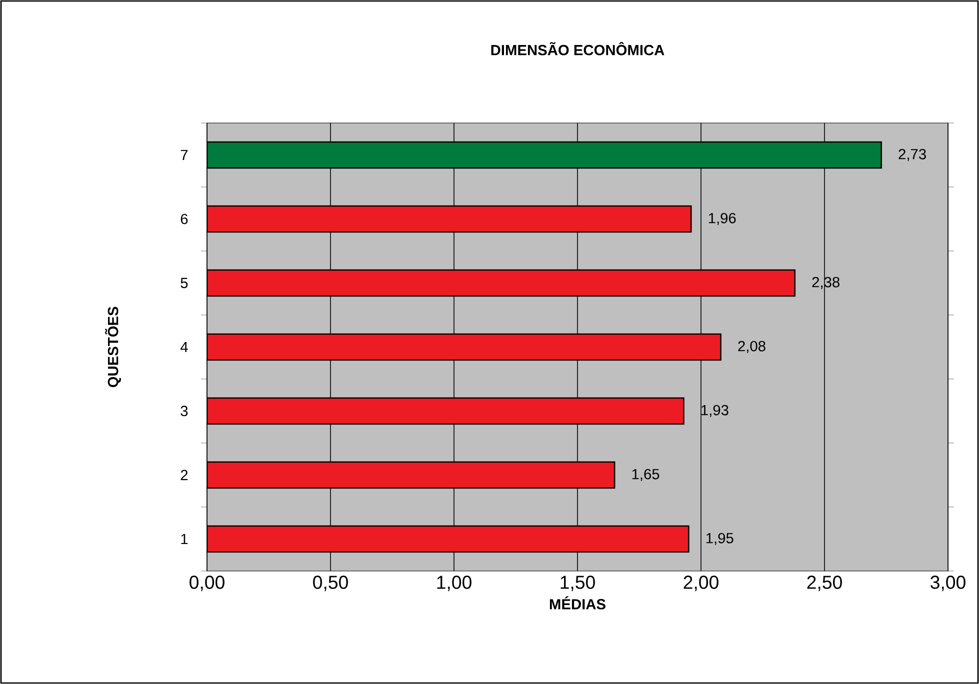  What do you see at coordinates (184, 155) in the screenshot?
I see `y-tick-label: 7` at bounding box center [184, 155].